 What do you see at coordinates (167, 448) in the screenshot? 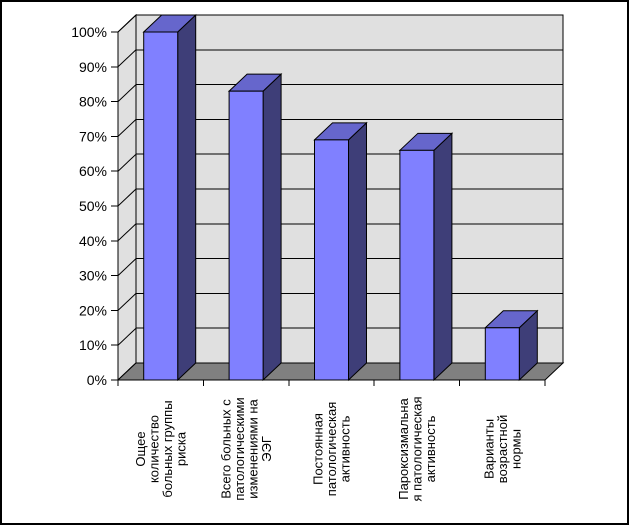
I see `category-label-line: больных группы` at bounding box center [167, 448].